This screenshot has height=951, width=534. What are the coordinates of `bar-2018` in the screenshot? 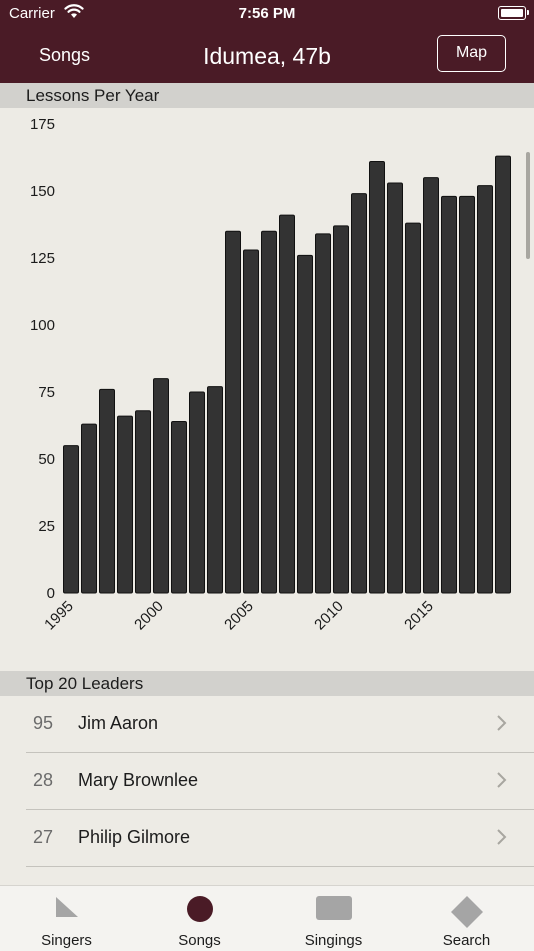 It's located at (485, 389).